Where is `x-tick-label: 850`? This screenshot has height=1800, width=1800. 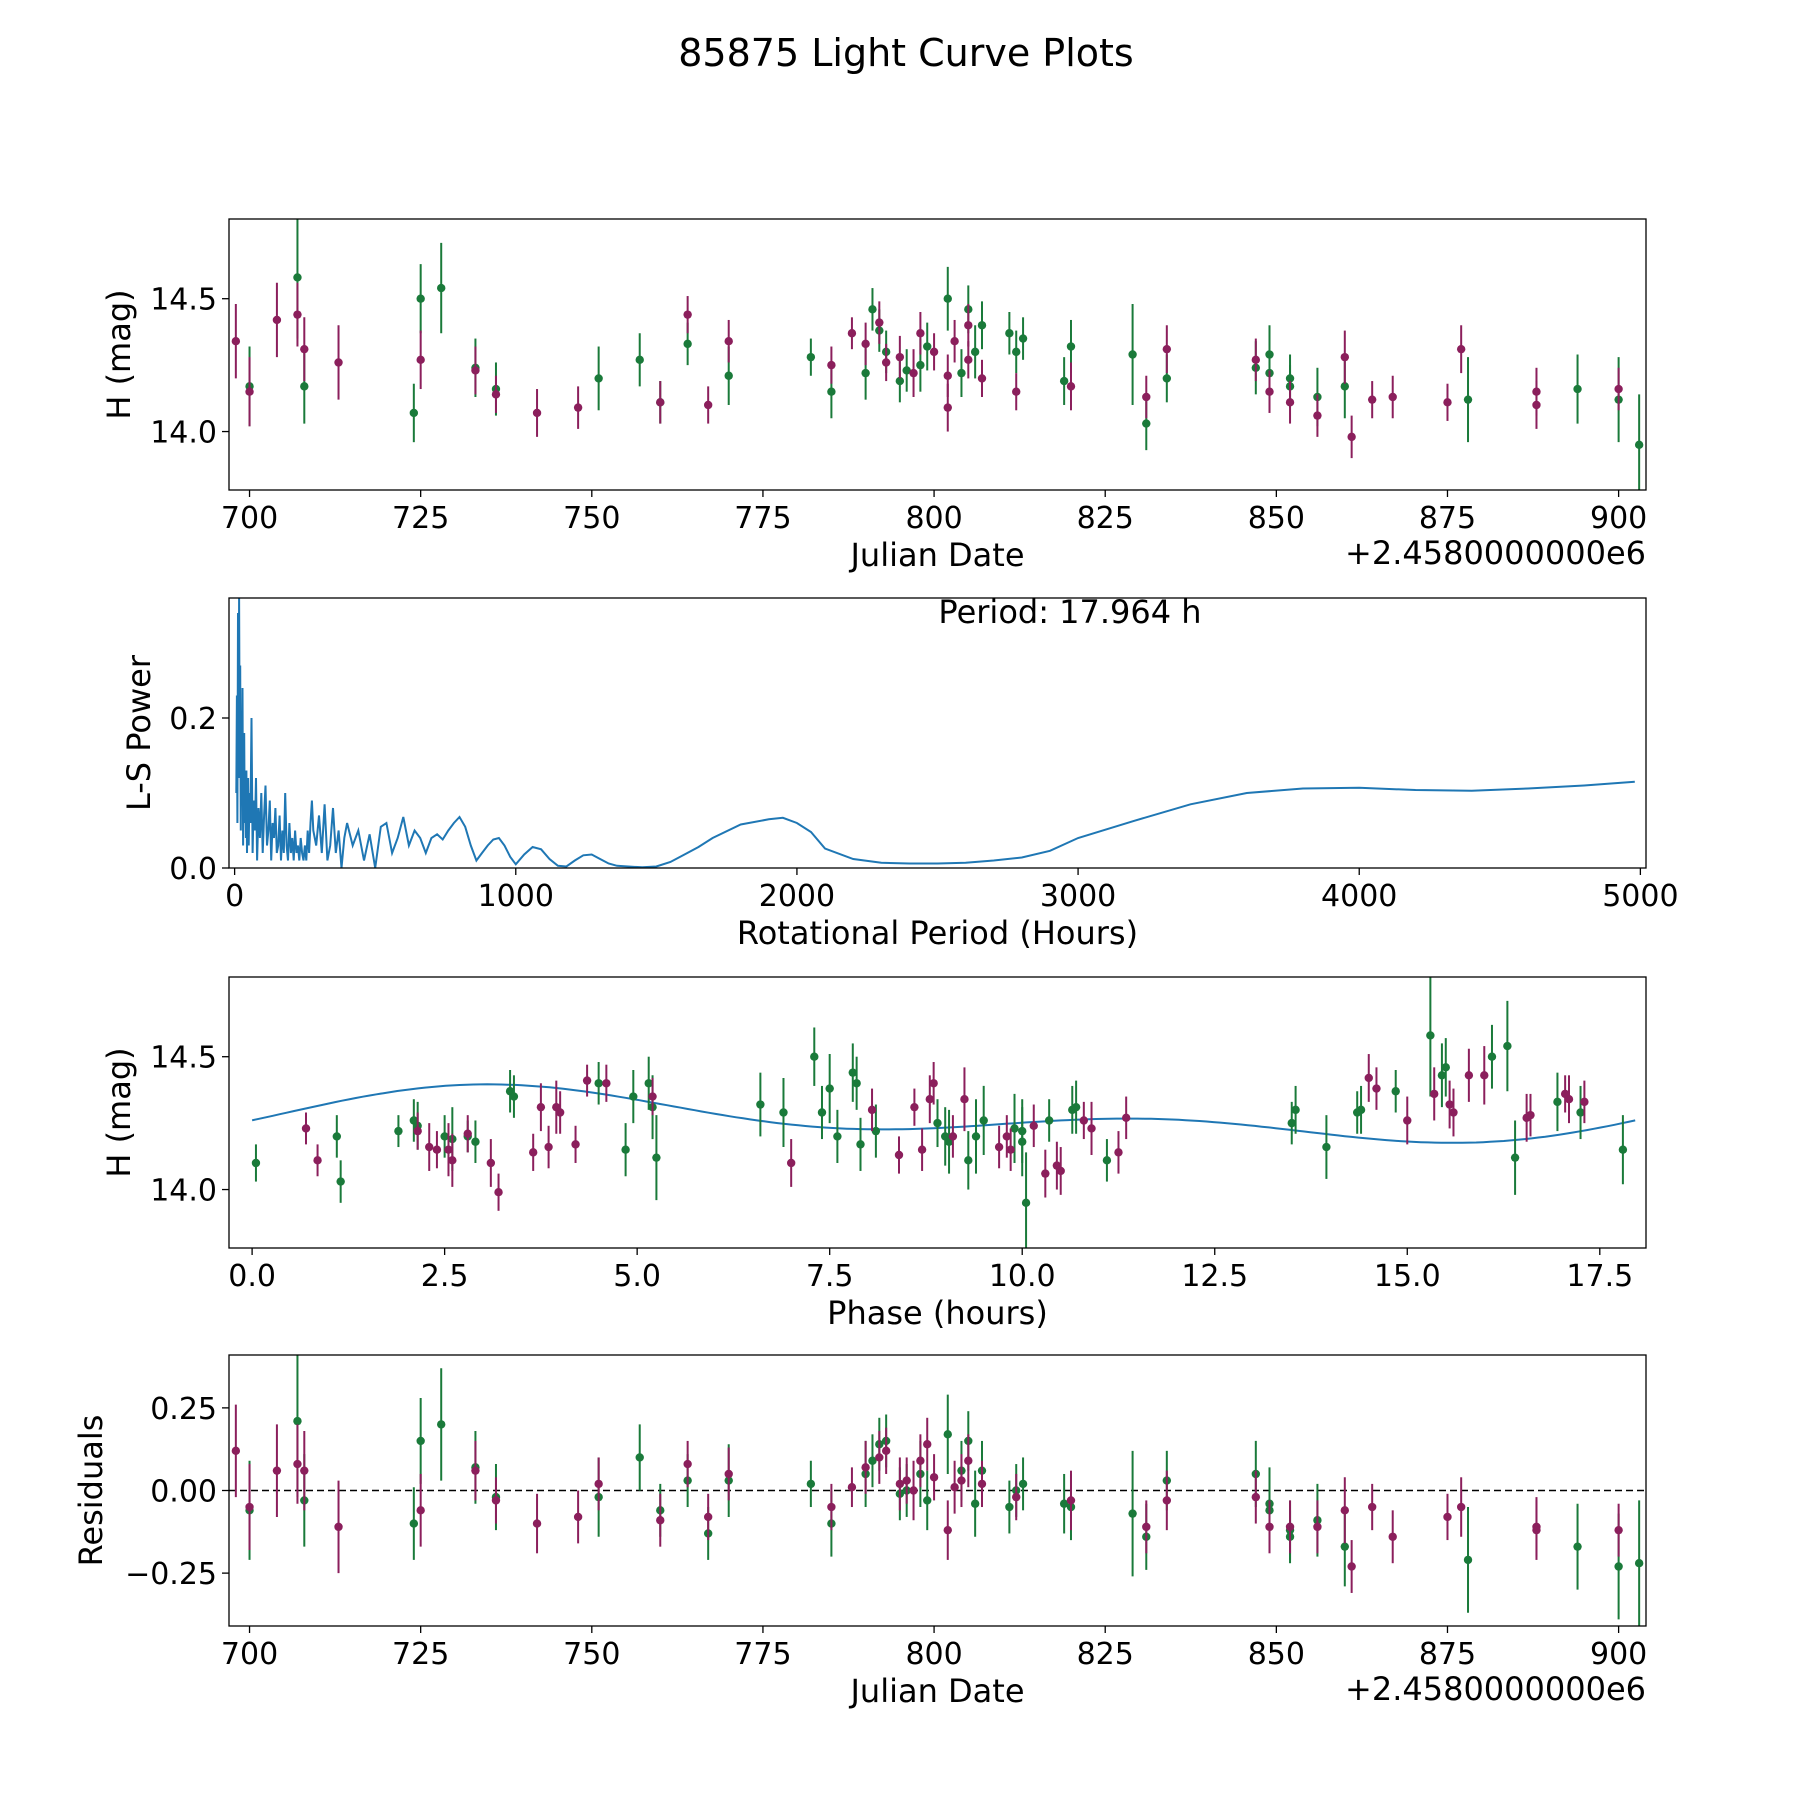 x-tick-label: 850 is located at coordinates (1276, 1654).